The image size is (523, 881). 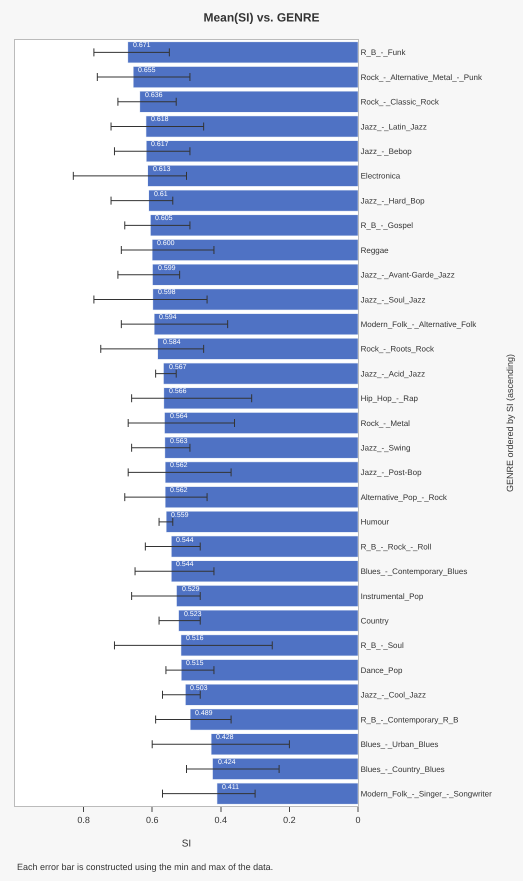 I want to click on y-tick-label: Modern_Folk_-_Alternative_Folk, so click(x=419, y=324).